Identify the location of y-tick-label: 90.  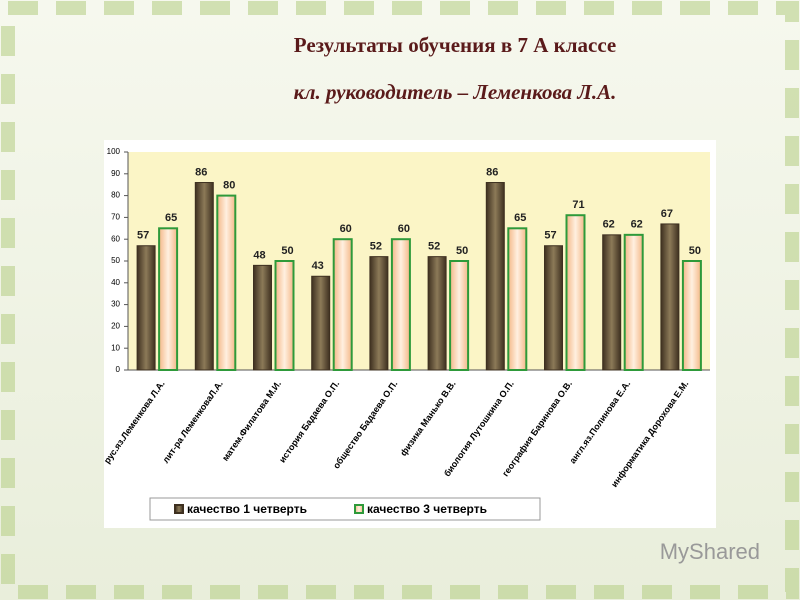
(115, 173).